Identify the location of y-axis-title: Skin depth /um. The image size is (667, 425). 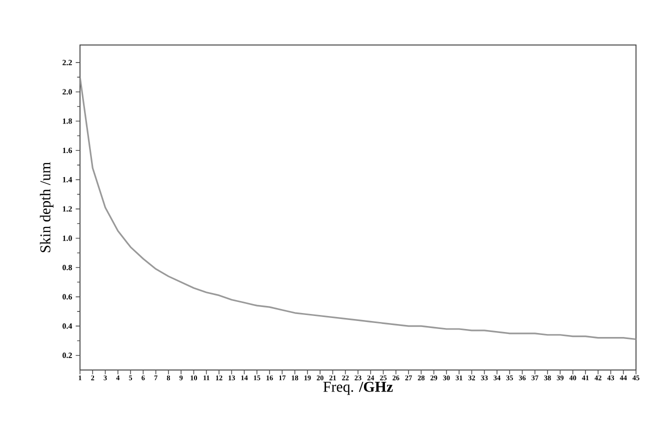
(47, 207).